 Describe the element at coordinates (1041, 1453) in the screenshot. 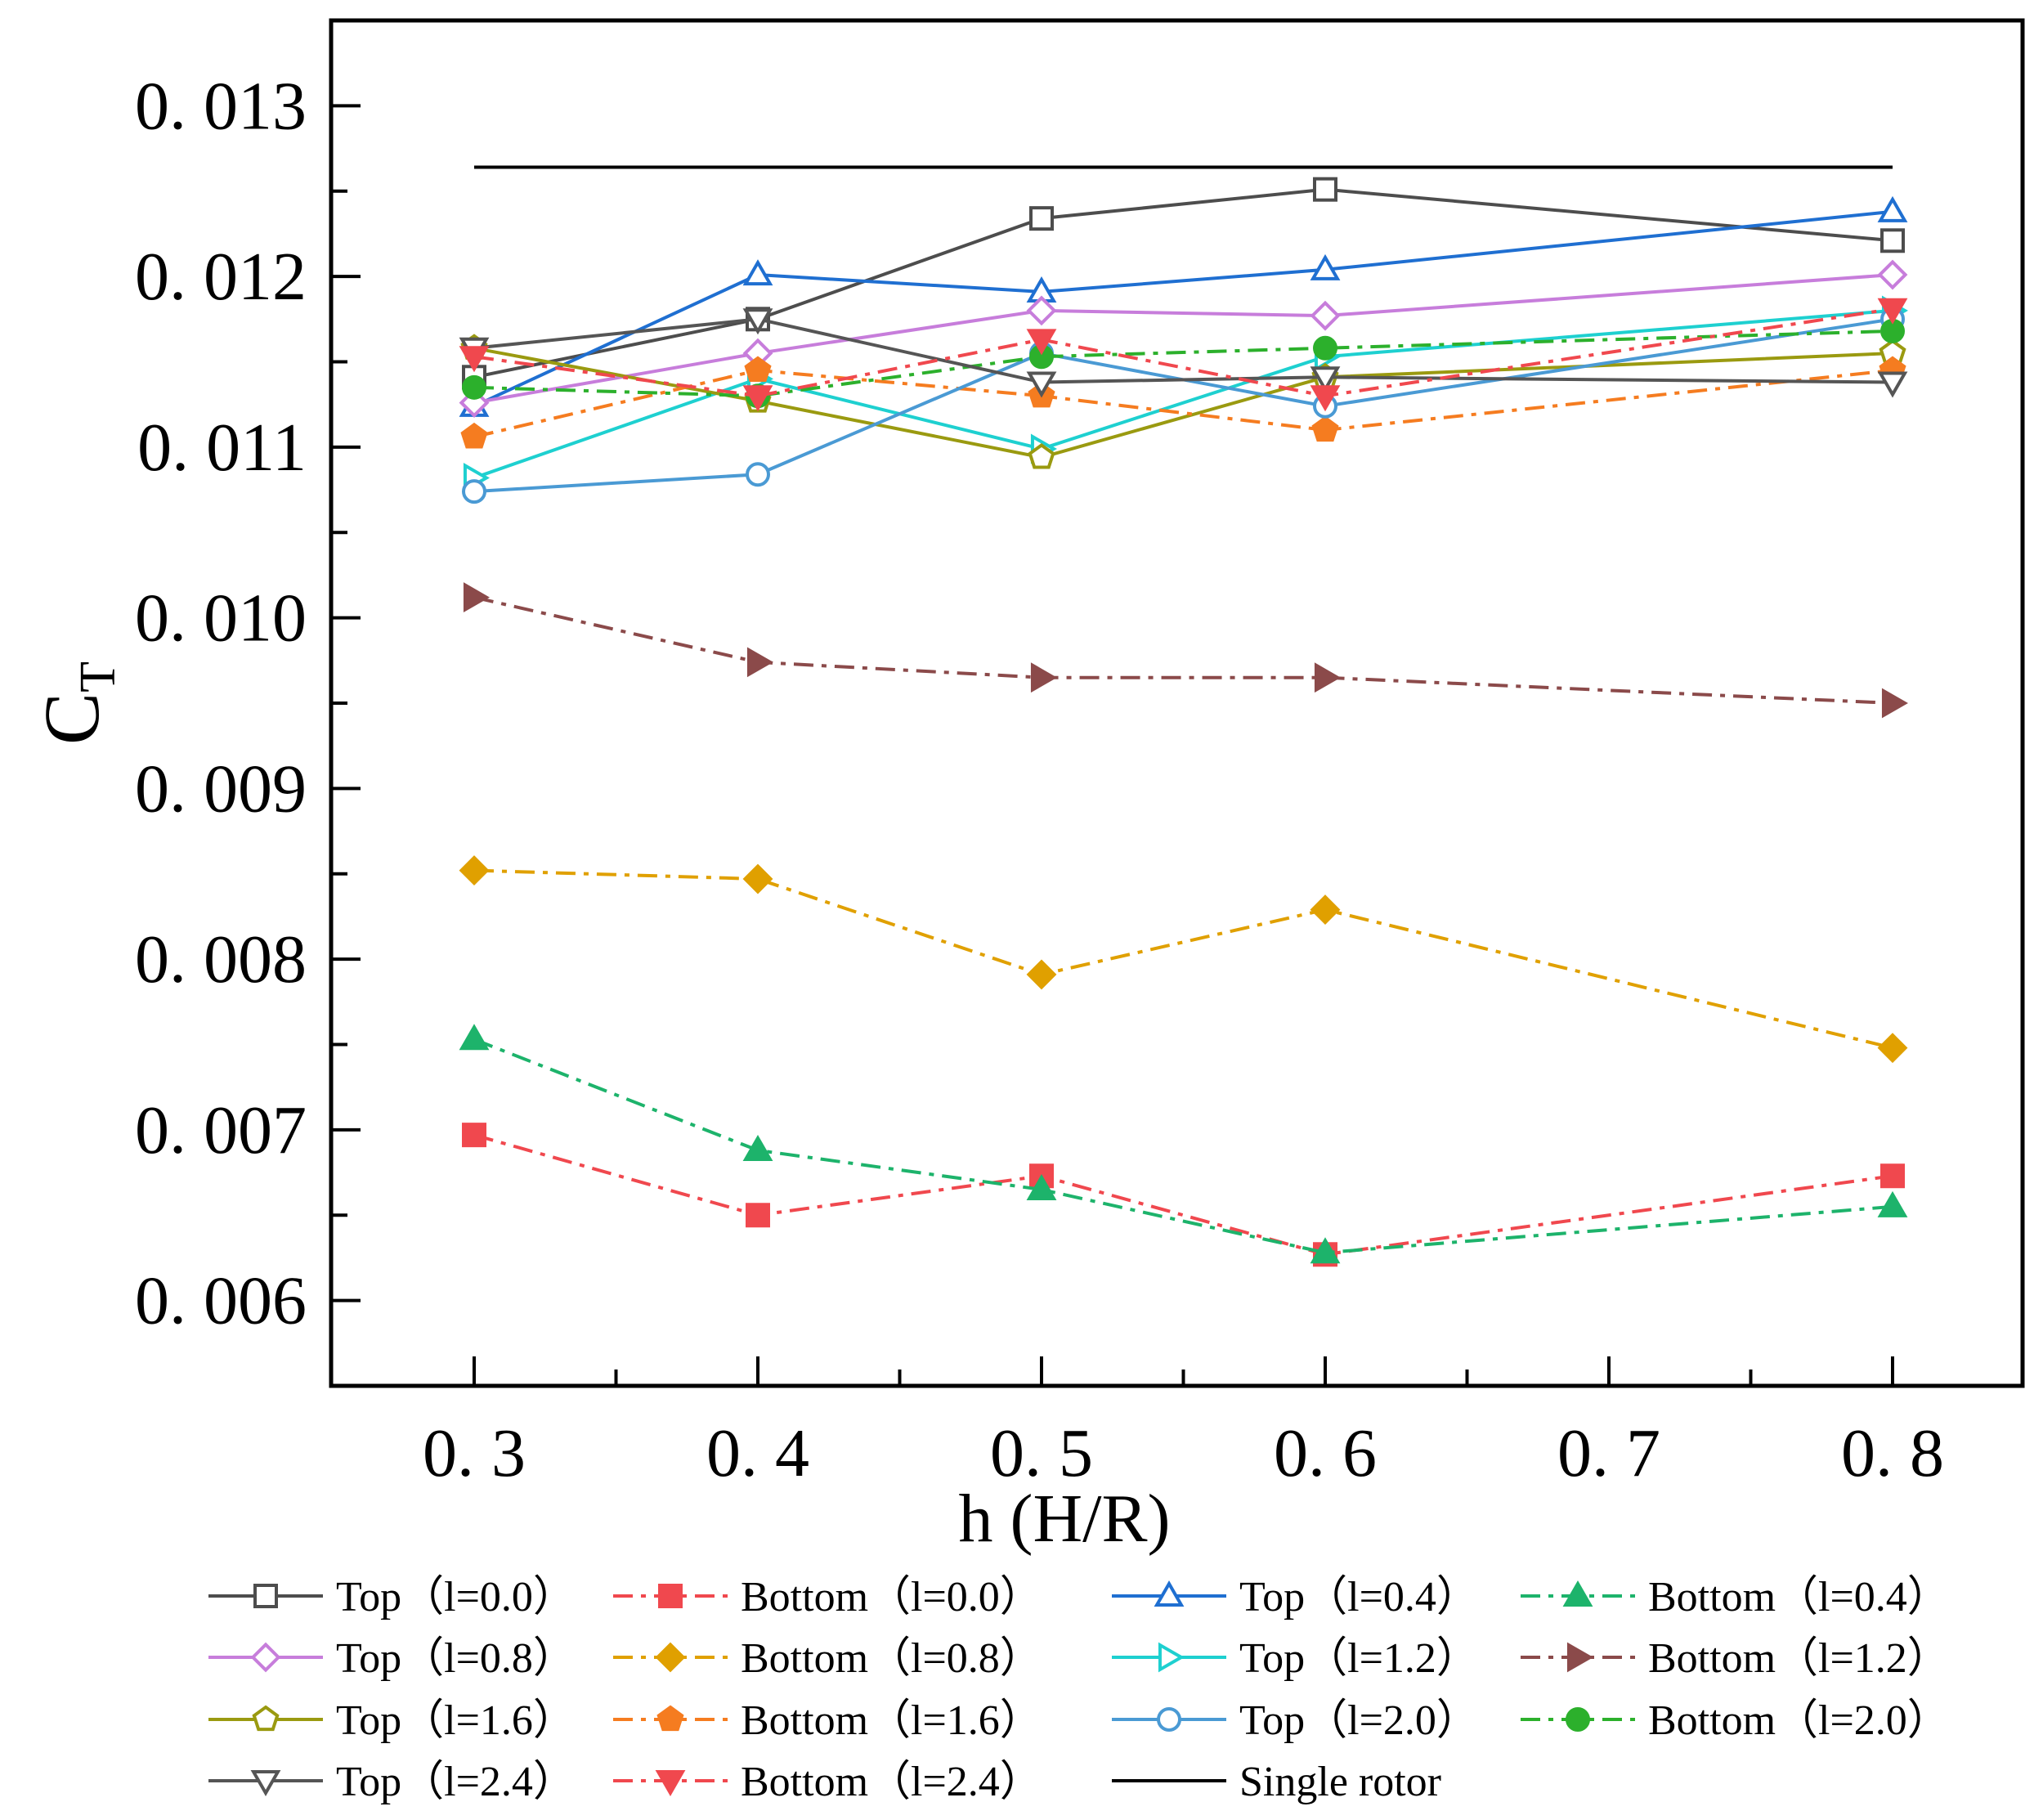

I see `x-tick-label: 0. 5` at that location.